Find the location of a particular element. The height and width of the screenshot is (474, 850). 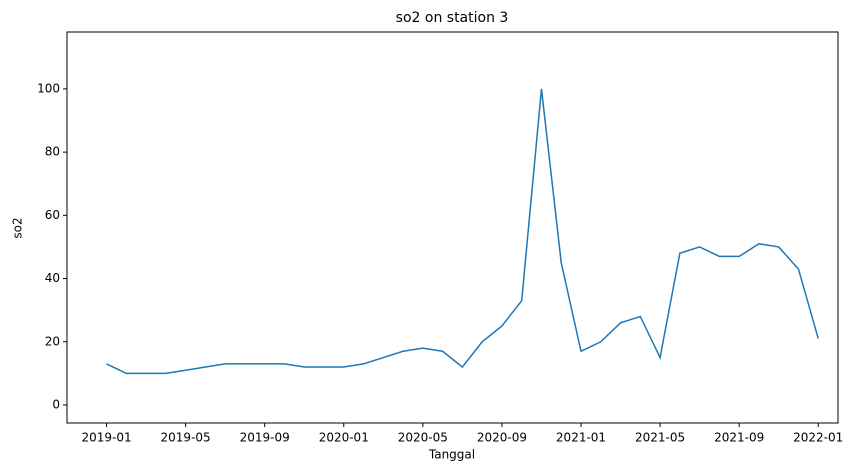

x-axis-label: Tanggal is located at coordinates (451, 455).